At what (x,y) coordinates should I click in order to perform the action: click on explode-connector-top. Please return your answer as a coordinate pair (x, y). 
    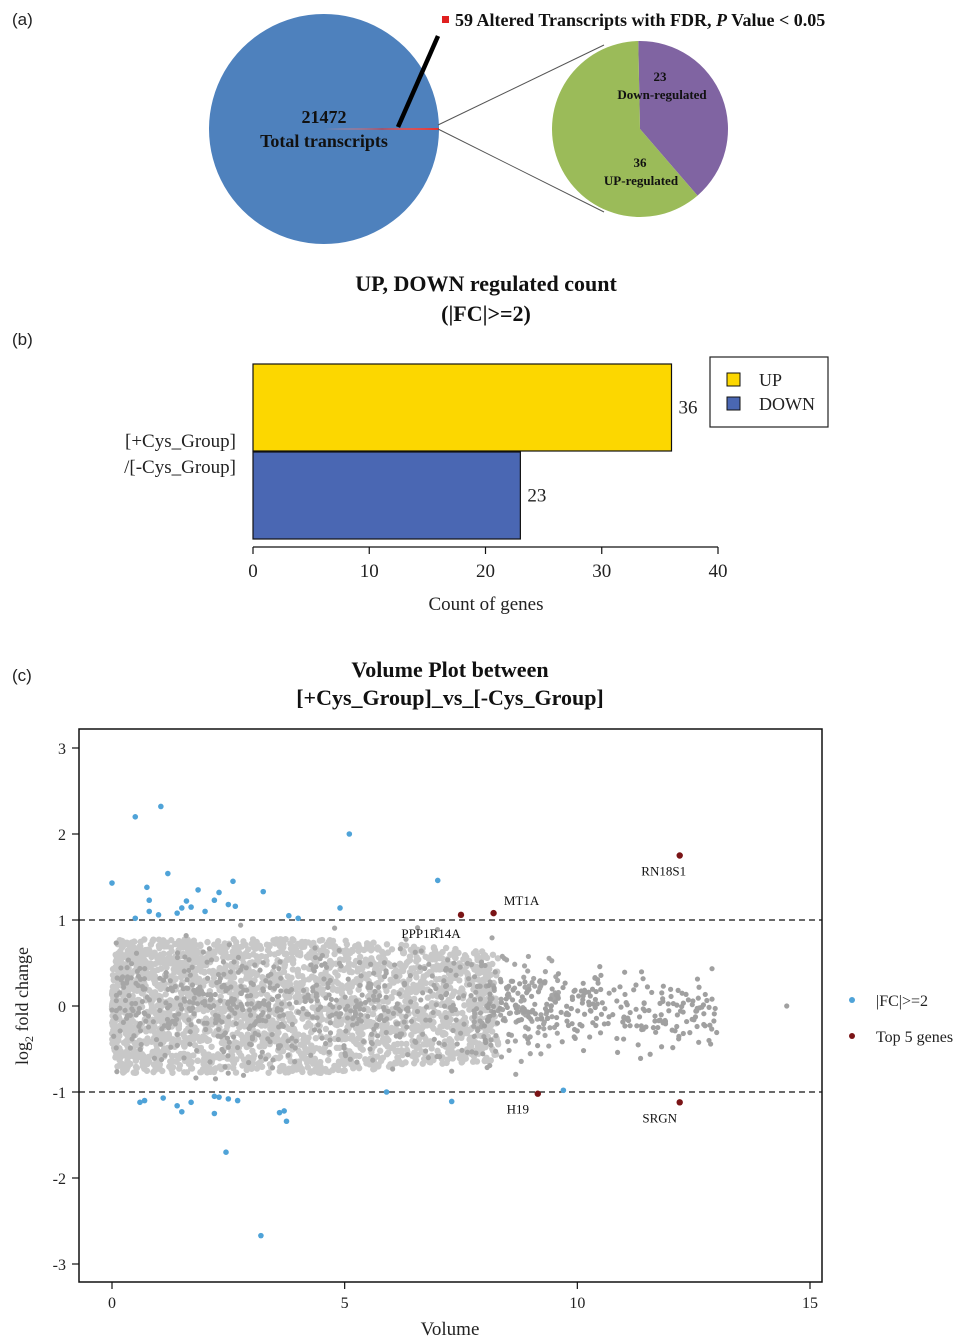
    Looking at the image, I should click on (521, 85).